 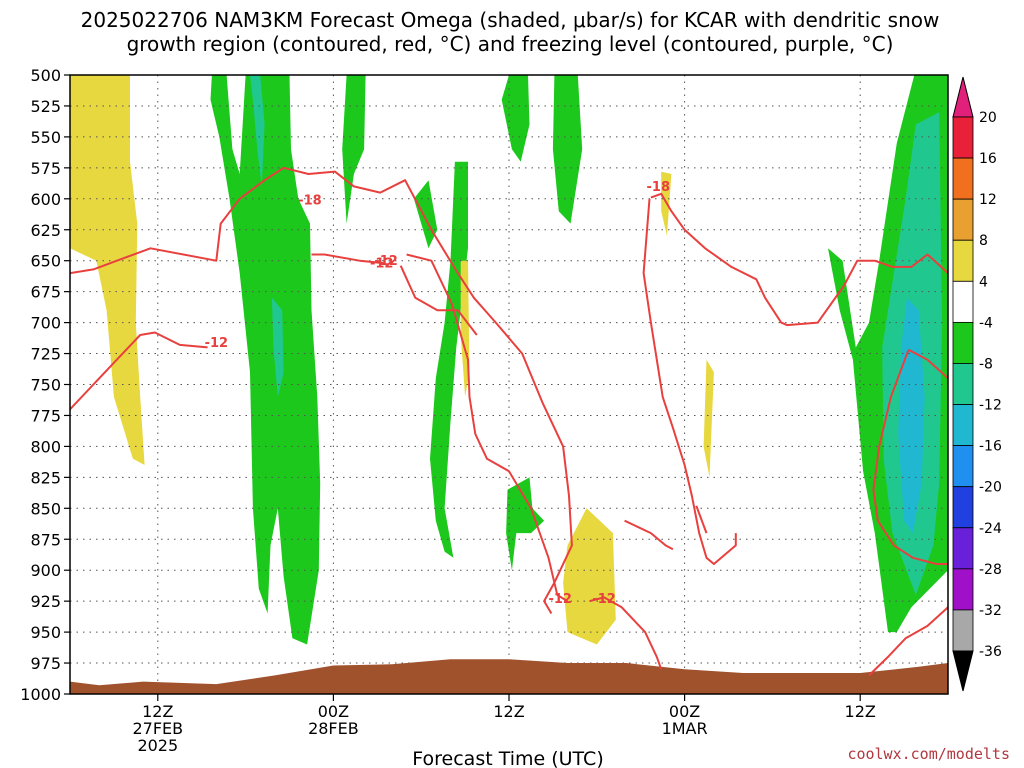 I want to click on y-tick-label: 600, so click(x=45, y=199).